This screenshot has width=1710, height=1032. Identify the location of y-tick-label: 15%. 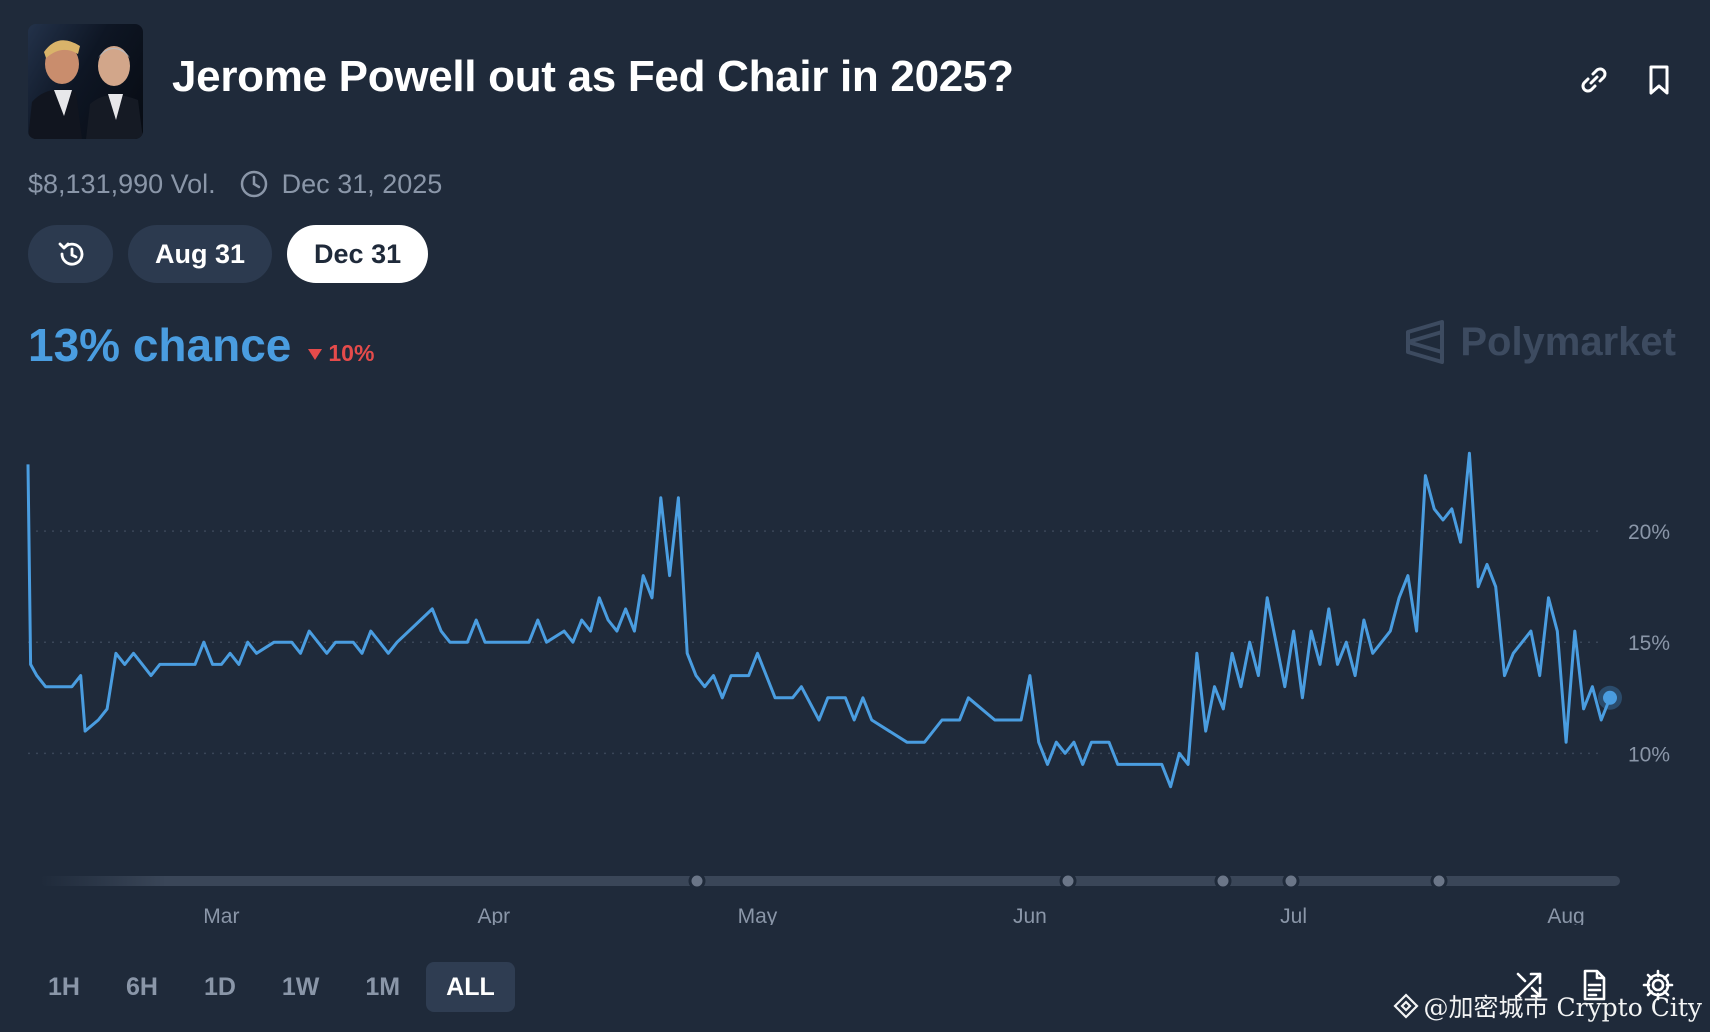
(1649, 643).